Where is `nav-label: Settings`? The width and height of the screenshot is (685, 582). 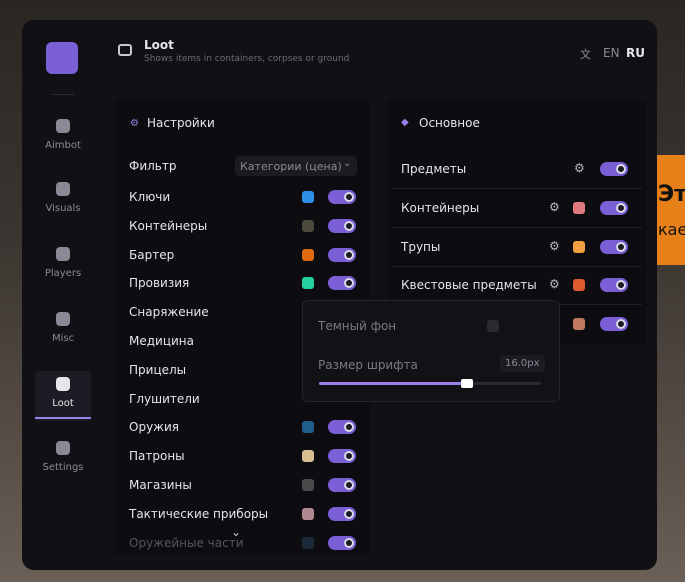 nav-label: Settings is located at coordinates (63, 467).